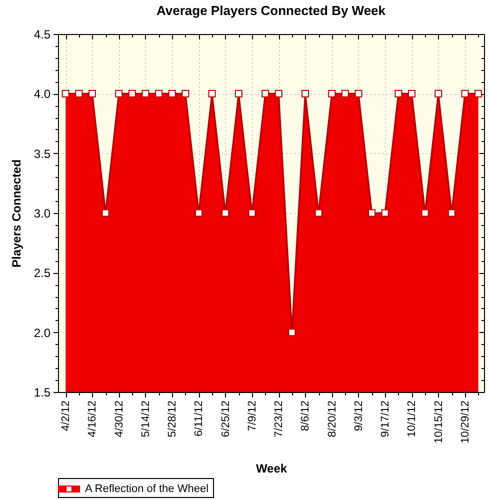 The width and height of the screenshot is (500, 500). Describe the element at coordinates (42, 35) in the screenshot. I see `y-tick-label: 4.5` at that location.